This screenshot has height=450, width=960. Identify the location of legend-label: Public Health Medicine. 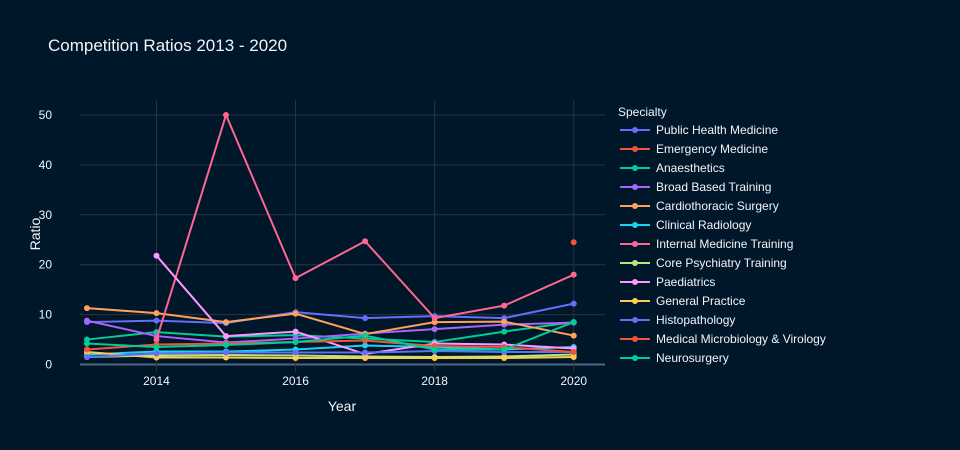
(717, 130).